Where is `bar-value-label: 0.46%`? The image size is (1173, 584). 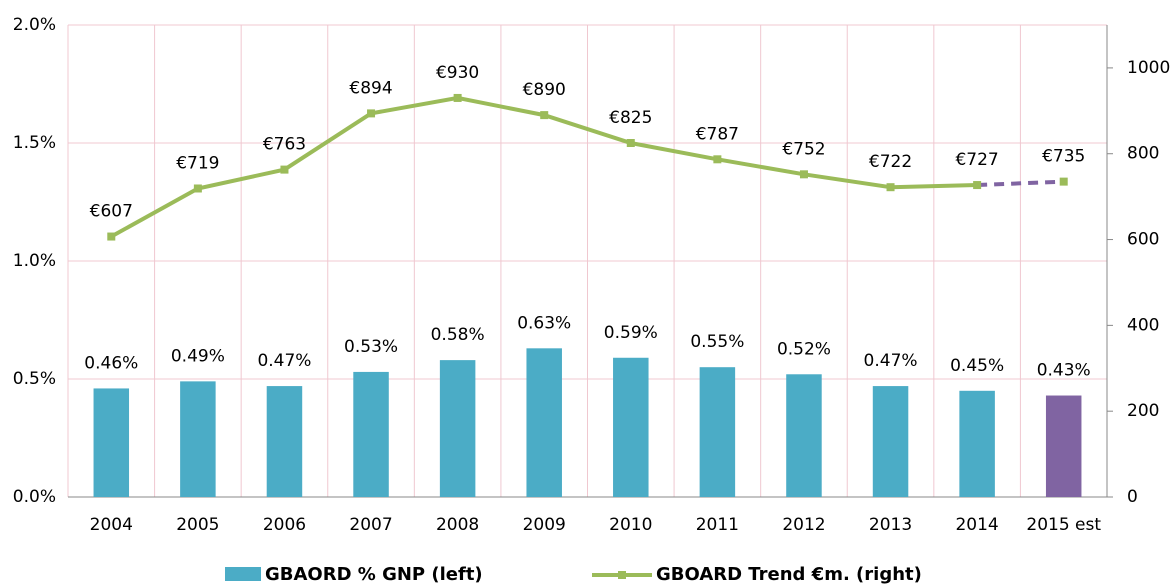
bar-value-label: 0.46% is located at coordinates (111, 363).